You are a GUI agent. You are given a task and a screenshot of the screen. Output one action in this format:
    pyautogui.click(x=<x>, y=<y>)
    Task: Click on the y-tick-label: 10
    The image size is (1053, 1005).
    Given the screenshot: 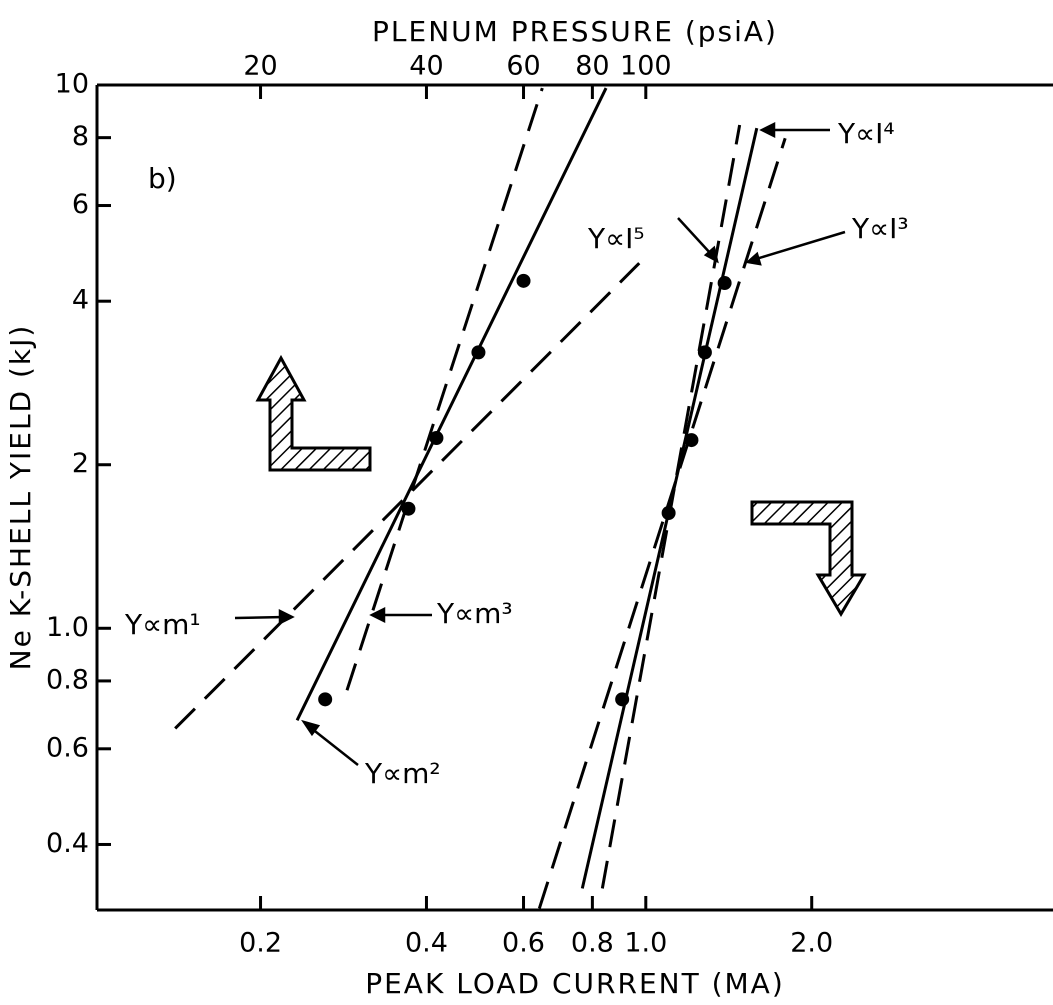 What is the action you would take?
    pyautogui.click(x=72, y=84)
    